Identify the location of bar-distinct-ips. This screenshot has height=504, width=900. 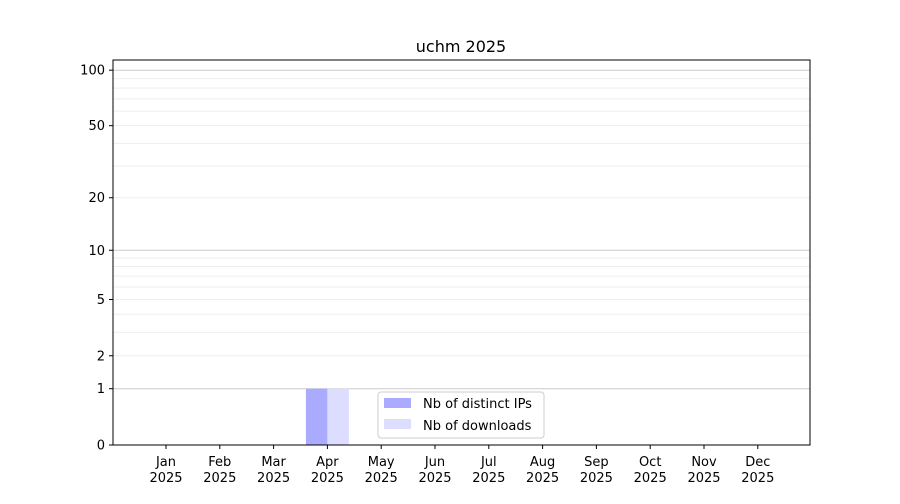
(316, 416).